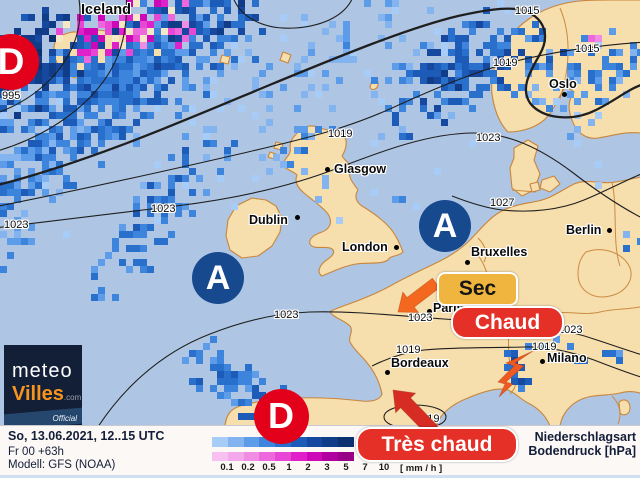 The height and width of the screenshot is (478, 640). I want to click on city-dot-london, so click(396, 247).